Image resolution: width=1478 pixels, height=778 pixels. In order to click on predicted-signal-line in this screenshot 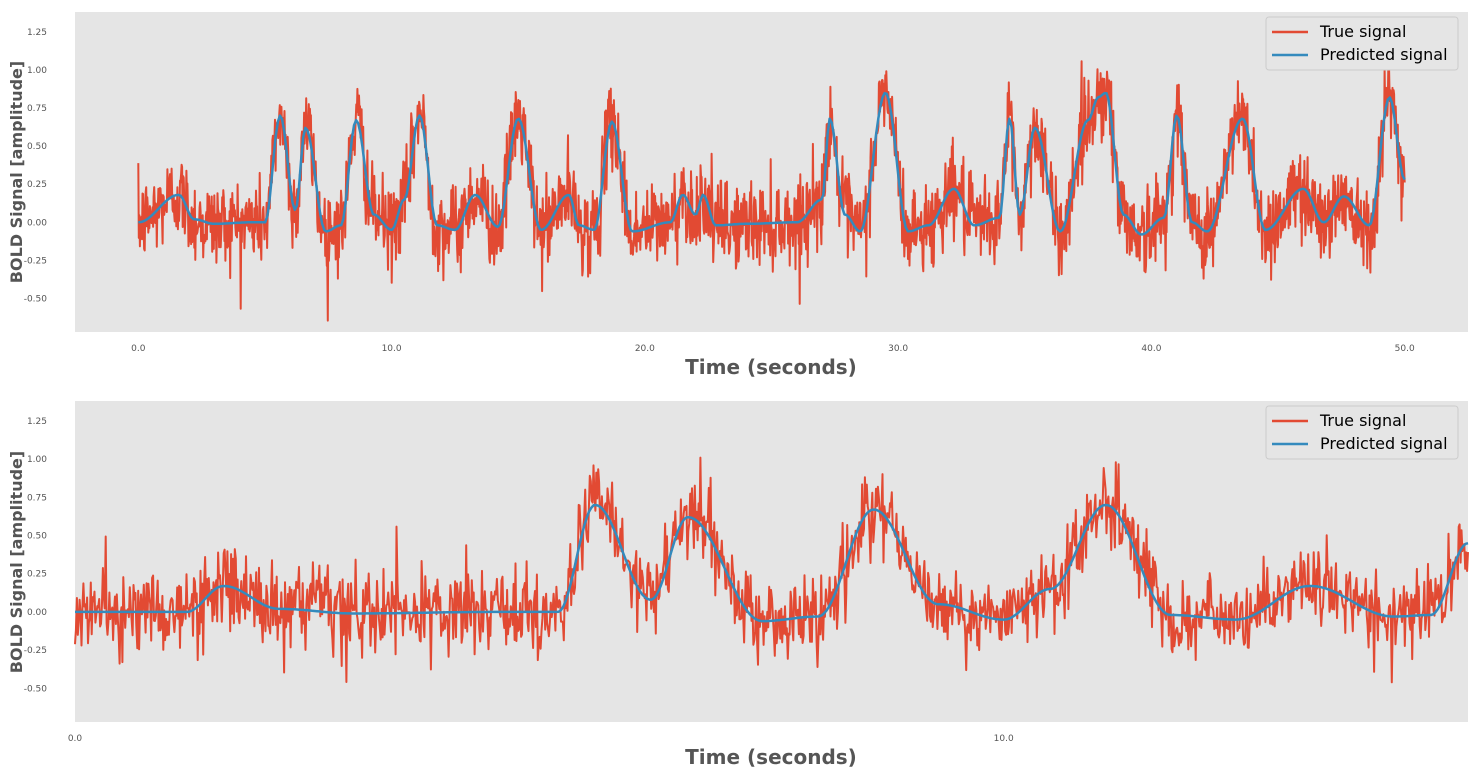, I will do `click(772, 563)`.